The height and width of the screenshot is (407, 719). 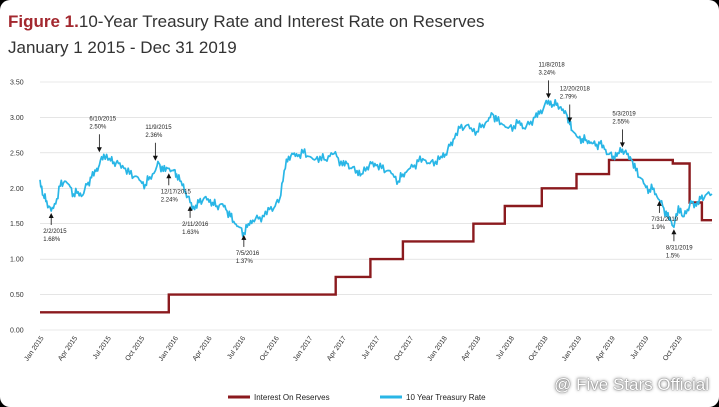 I want to click on annotation-date: 12/20/2018, so click(x=575, y=90).